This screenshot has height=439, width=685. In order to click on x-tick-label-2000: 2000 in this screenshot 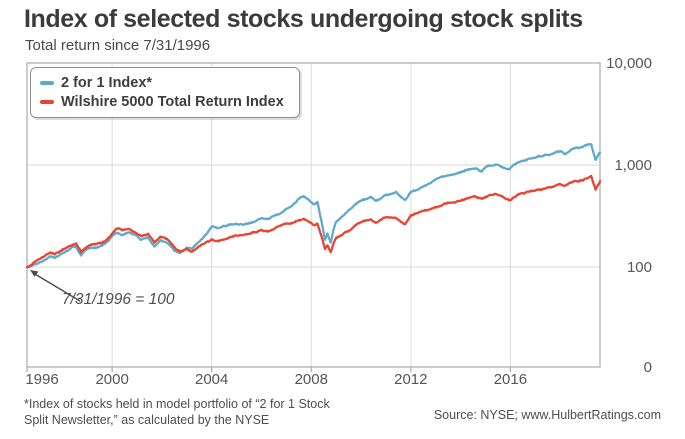, I will do `click(112, 379)`.